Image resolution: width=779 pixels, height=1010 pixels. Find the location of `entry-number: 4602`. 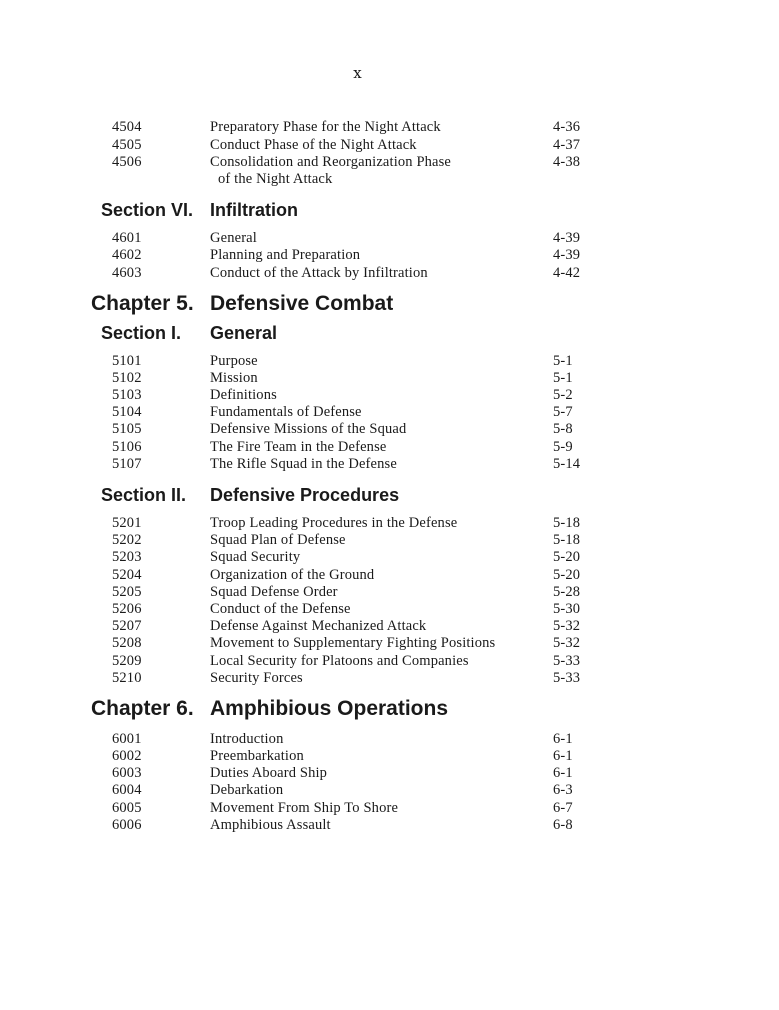

entry-number: 4602 is located at coordinates (127, 255).